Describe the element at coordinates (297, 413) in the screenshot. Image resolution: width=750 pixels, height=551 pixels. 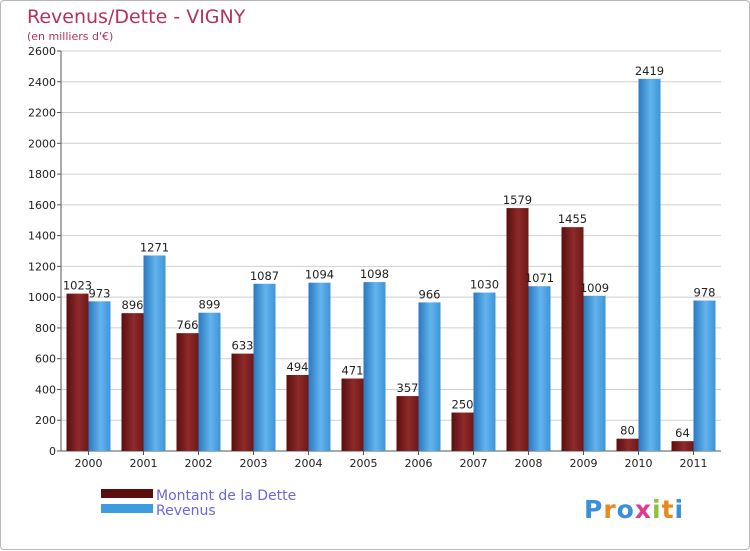
I see `bar-dette-2004` at that location.